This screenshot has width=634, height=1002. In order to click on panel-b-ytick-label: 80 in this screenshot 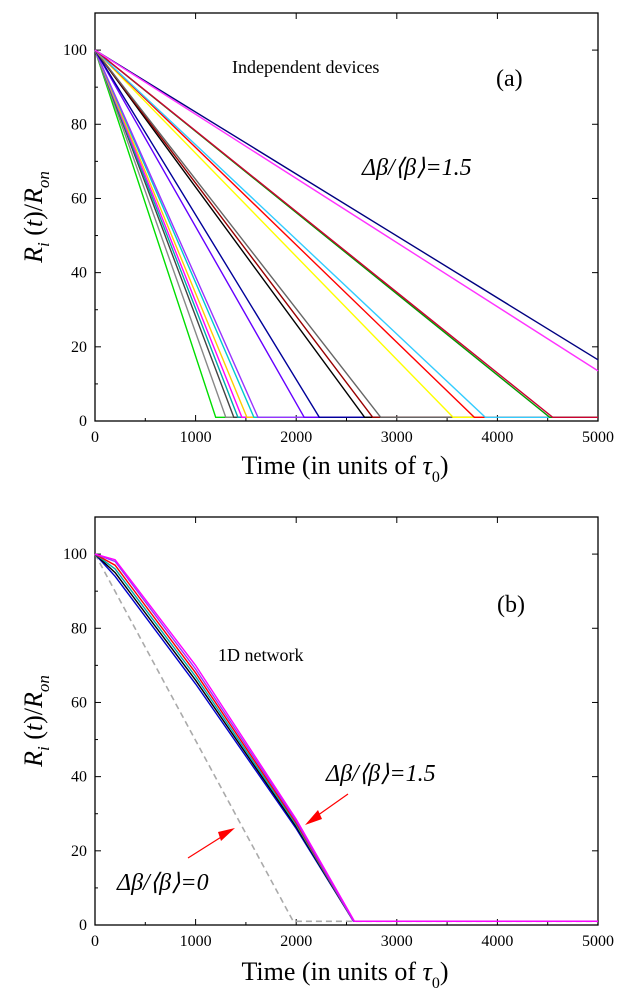, I will do `click(79, 628)`.